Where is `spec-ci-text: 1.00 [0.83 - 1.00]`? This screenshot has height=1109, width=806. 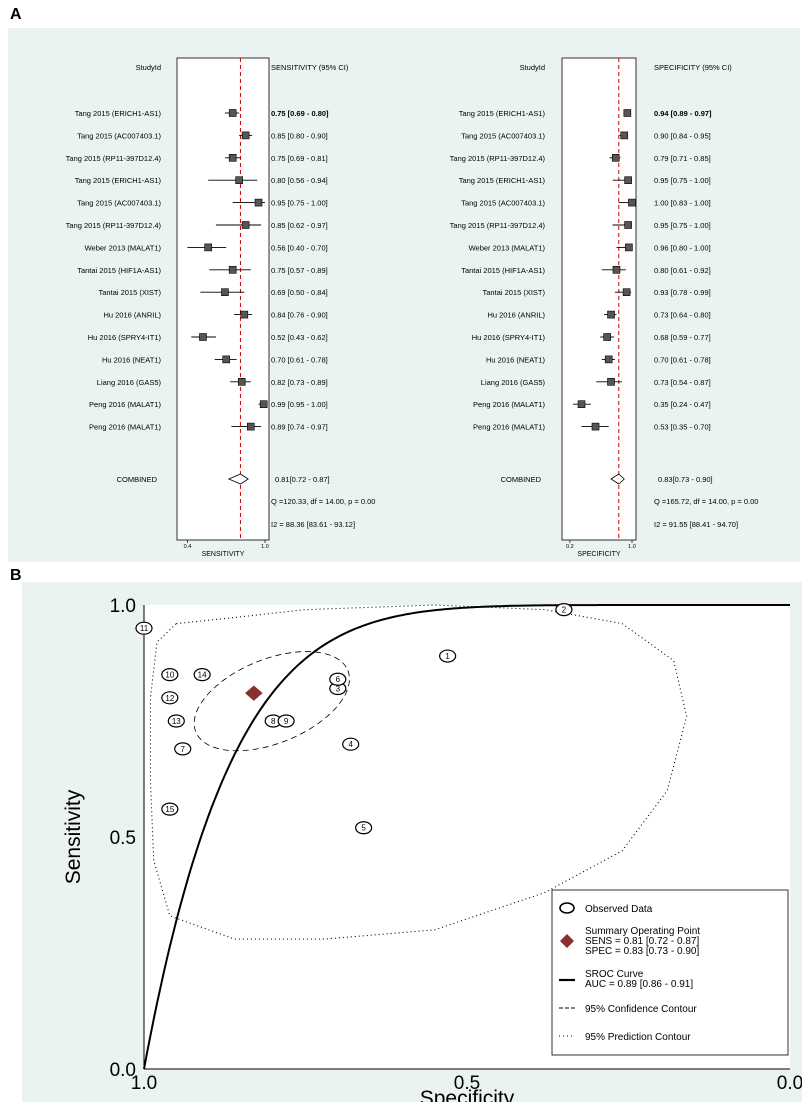
spec-ci-text: 1.00 [0.83 - 1.00] is located at coordinates (682, 203).